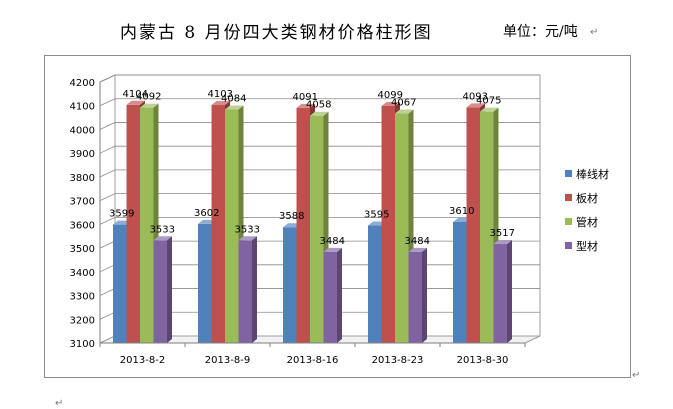 The image size is (673, 409). Describe the element at coordinates (475, 96) in the screenshot. I see `data-label: 4093` at that location.